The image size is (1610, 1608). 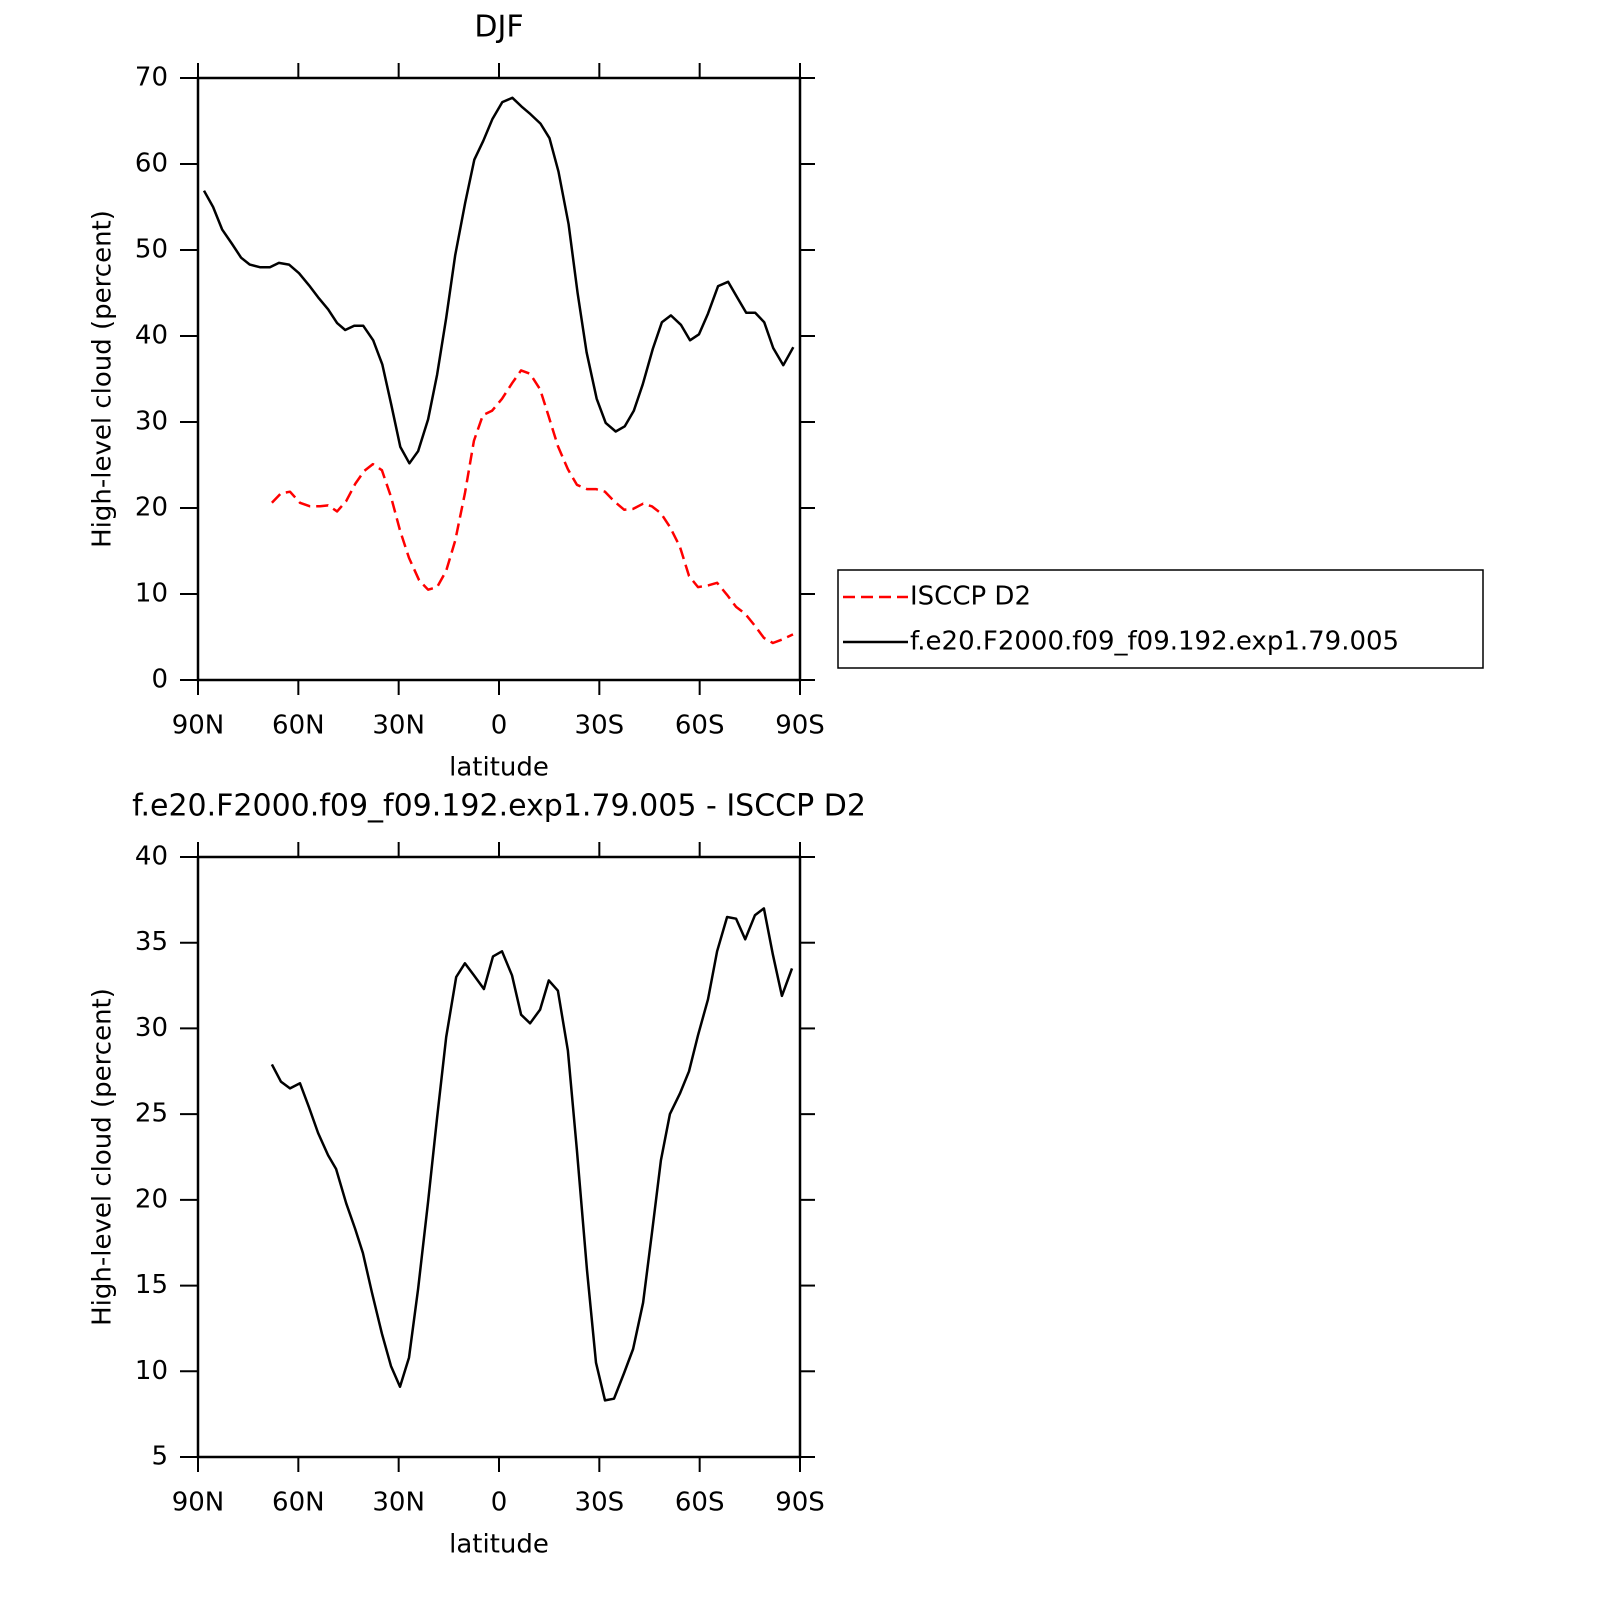 What do you see at coordinates (151, 1114) in the screenshot?
I see `y-tick-label: 25` at bounding box center [151, 1114].